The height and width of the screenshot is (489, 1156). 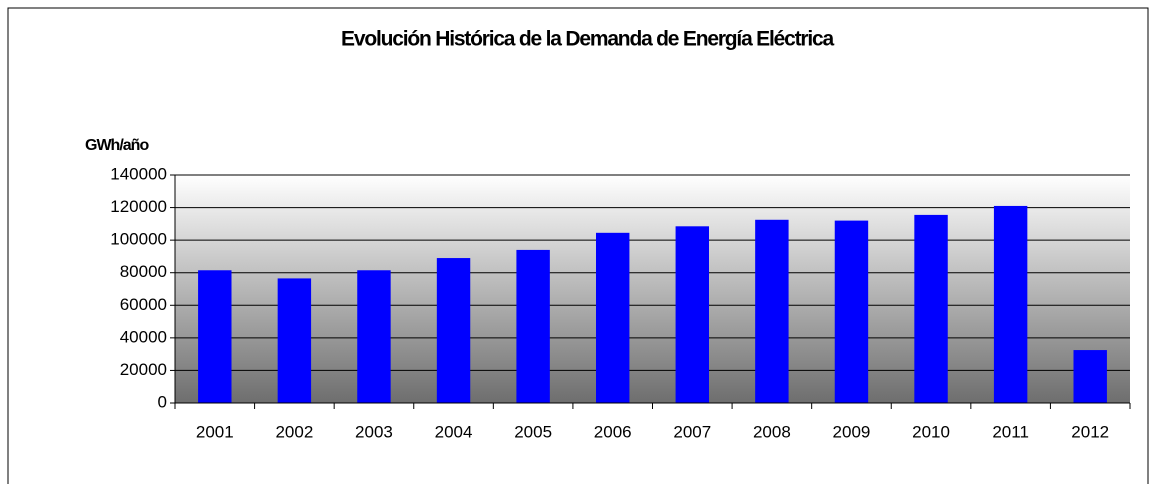 I want to click on y-axis-label: GWh/año, so click(x=117, y=145).